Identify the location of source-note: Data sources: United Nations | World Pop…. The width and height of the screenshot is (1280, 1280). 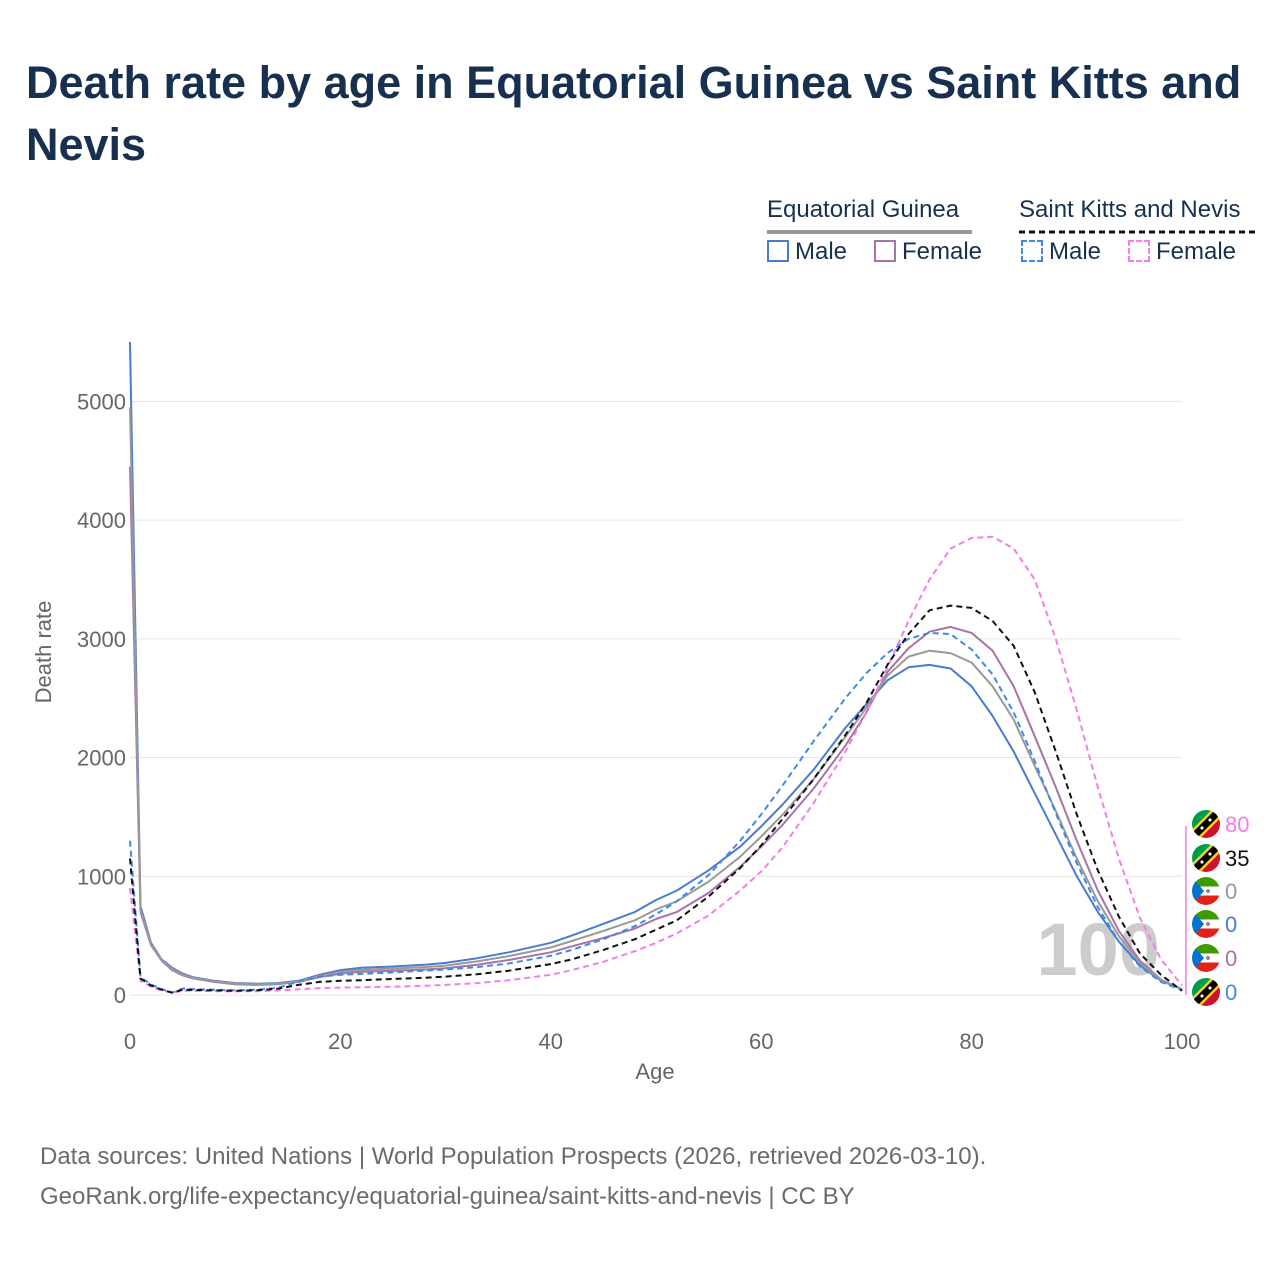
(513, 1177).